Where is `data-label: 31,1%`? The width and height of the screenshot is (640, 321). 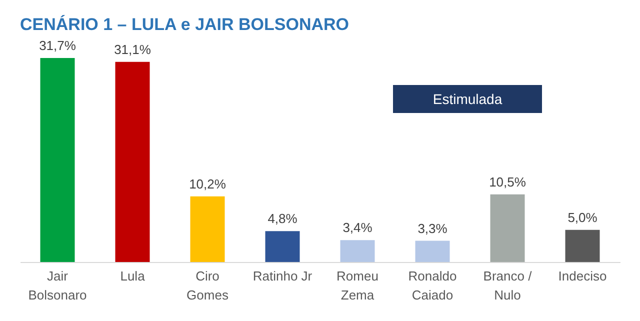 data-label: 31,1% is located at coordinates (133, 49).